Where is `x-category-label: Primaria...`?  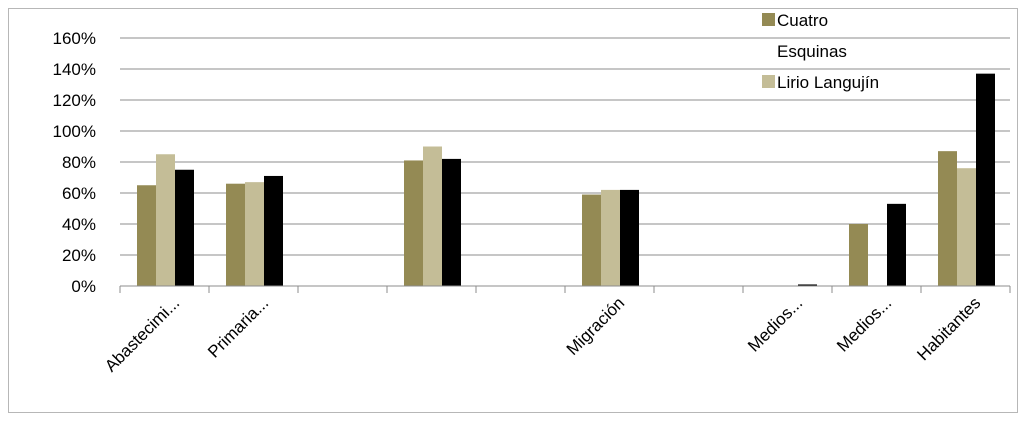
x-category-label: Primaria... is located at coordinates (238, 327).